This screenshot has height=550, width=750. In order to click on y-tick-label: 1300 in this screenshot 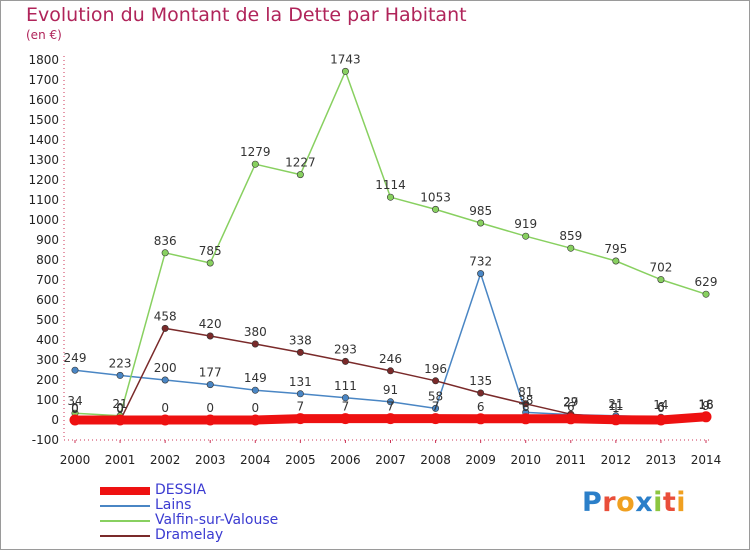, I will do `click(43, 160)`.